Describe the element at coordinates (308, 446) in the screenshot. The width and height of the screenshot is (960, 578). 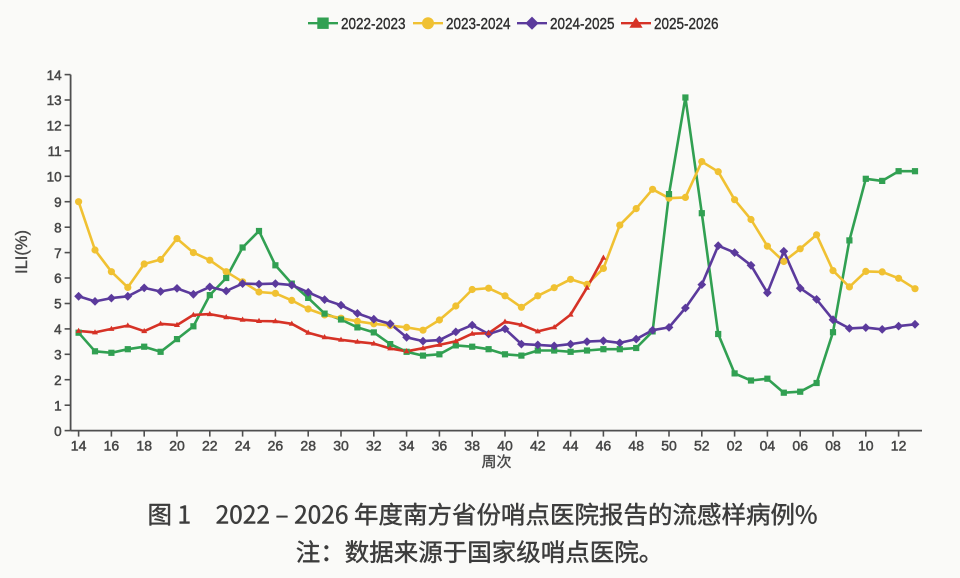
I see `svg-text: 28` at that location.